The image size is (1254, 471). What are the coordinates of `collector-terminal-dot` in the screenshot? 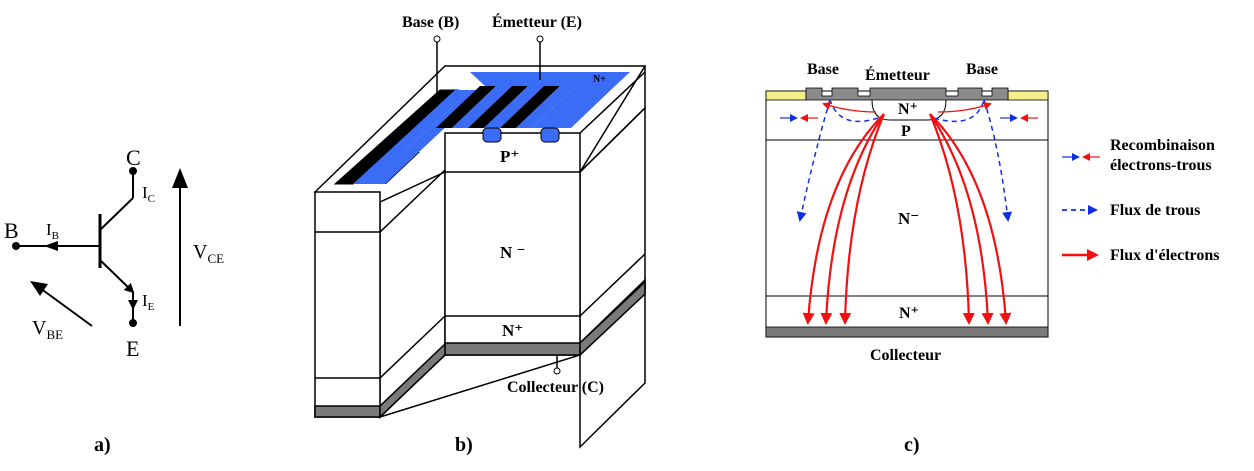 It's located at (133, 171).